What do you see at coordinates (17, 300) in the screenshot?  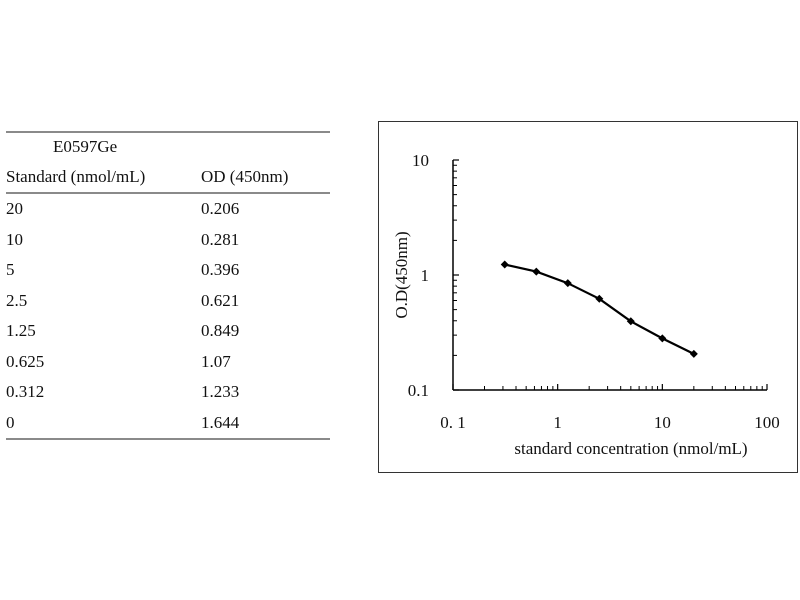 I see `cell-standard: 2.5` at bounding box center [17, 300].